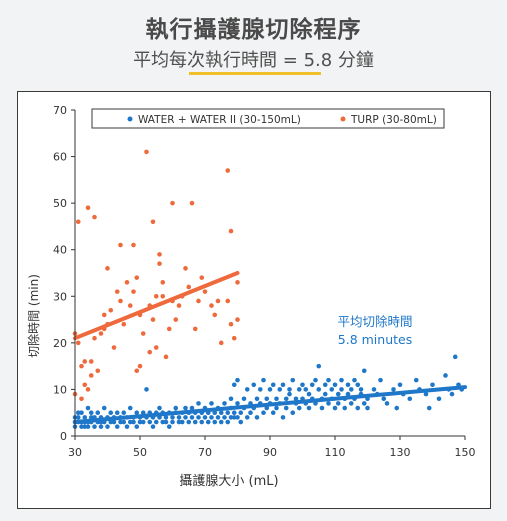  Describe the element at coordinates (60, 296) in the screenshot. I see `y-tick-label: 30` at that location.